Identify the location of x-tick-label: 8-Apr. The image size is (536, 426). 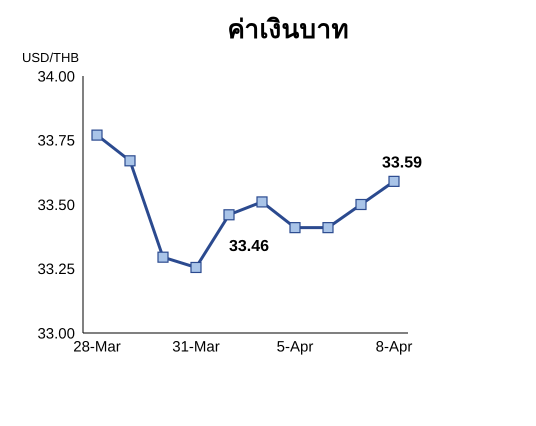
(394, 347).